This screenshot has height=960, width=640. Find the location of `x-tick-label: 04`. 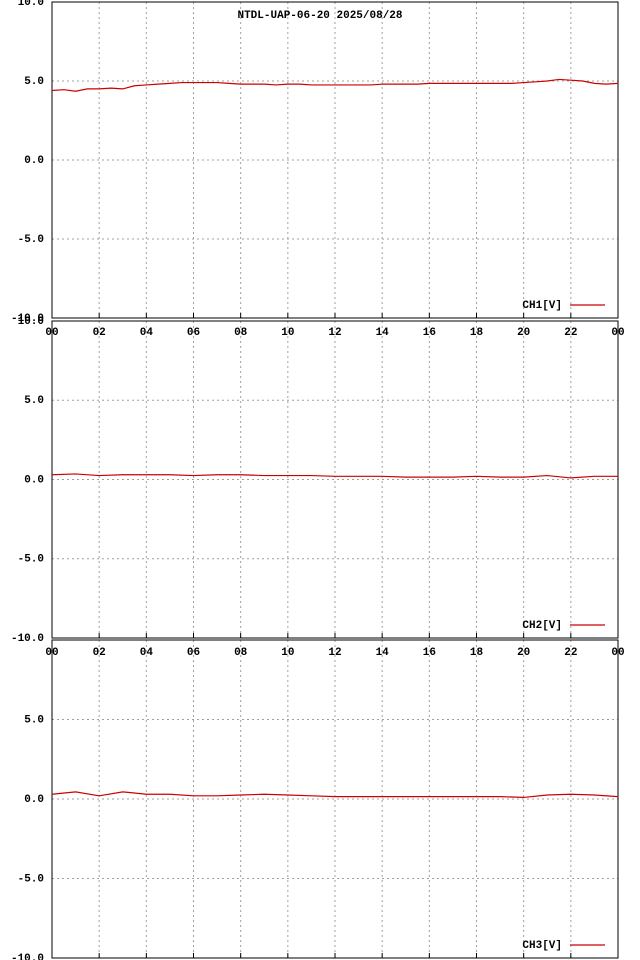

x-tick-label: 04 is located at coordinates (147, 653).